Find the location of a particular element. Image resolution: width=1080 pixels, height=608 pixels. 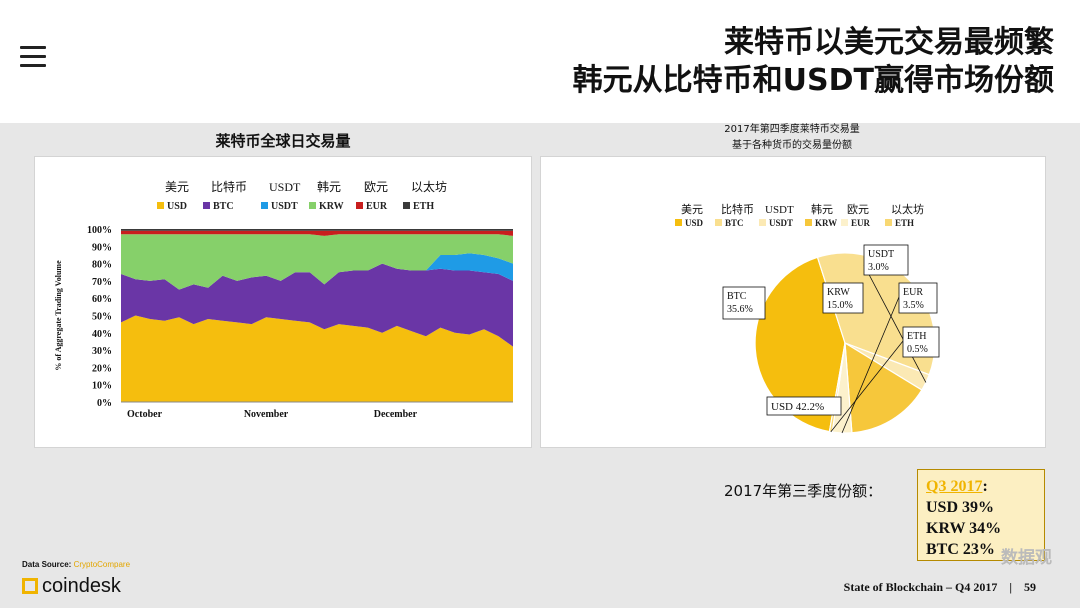

pie-label-box-eth is located at coordinates (921, 342).